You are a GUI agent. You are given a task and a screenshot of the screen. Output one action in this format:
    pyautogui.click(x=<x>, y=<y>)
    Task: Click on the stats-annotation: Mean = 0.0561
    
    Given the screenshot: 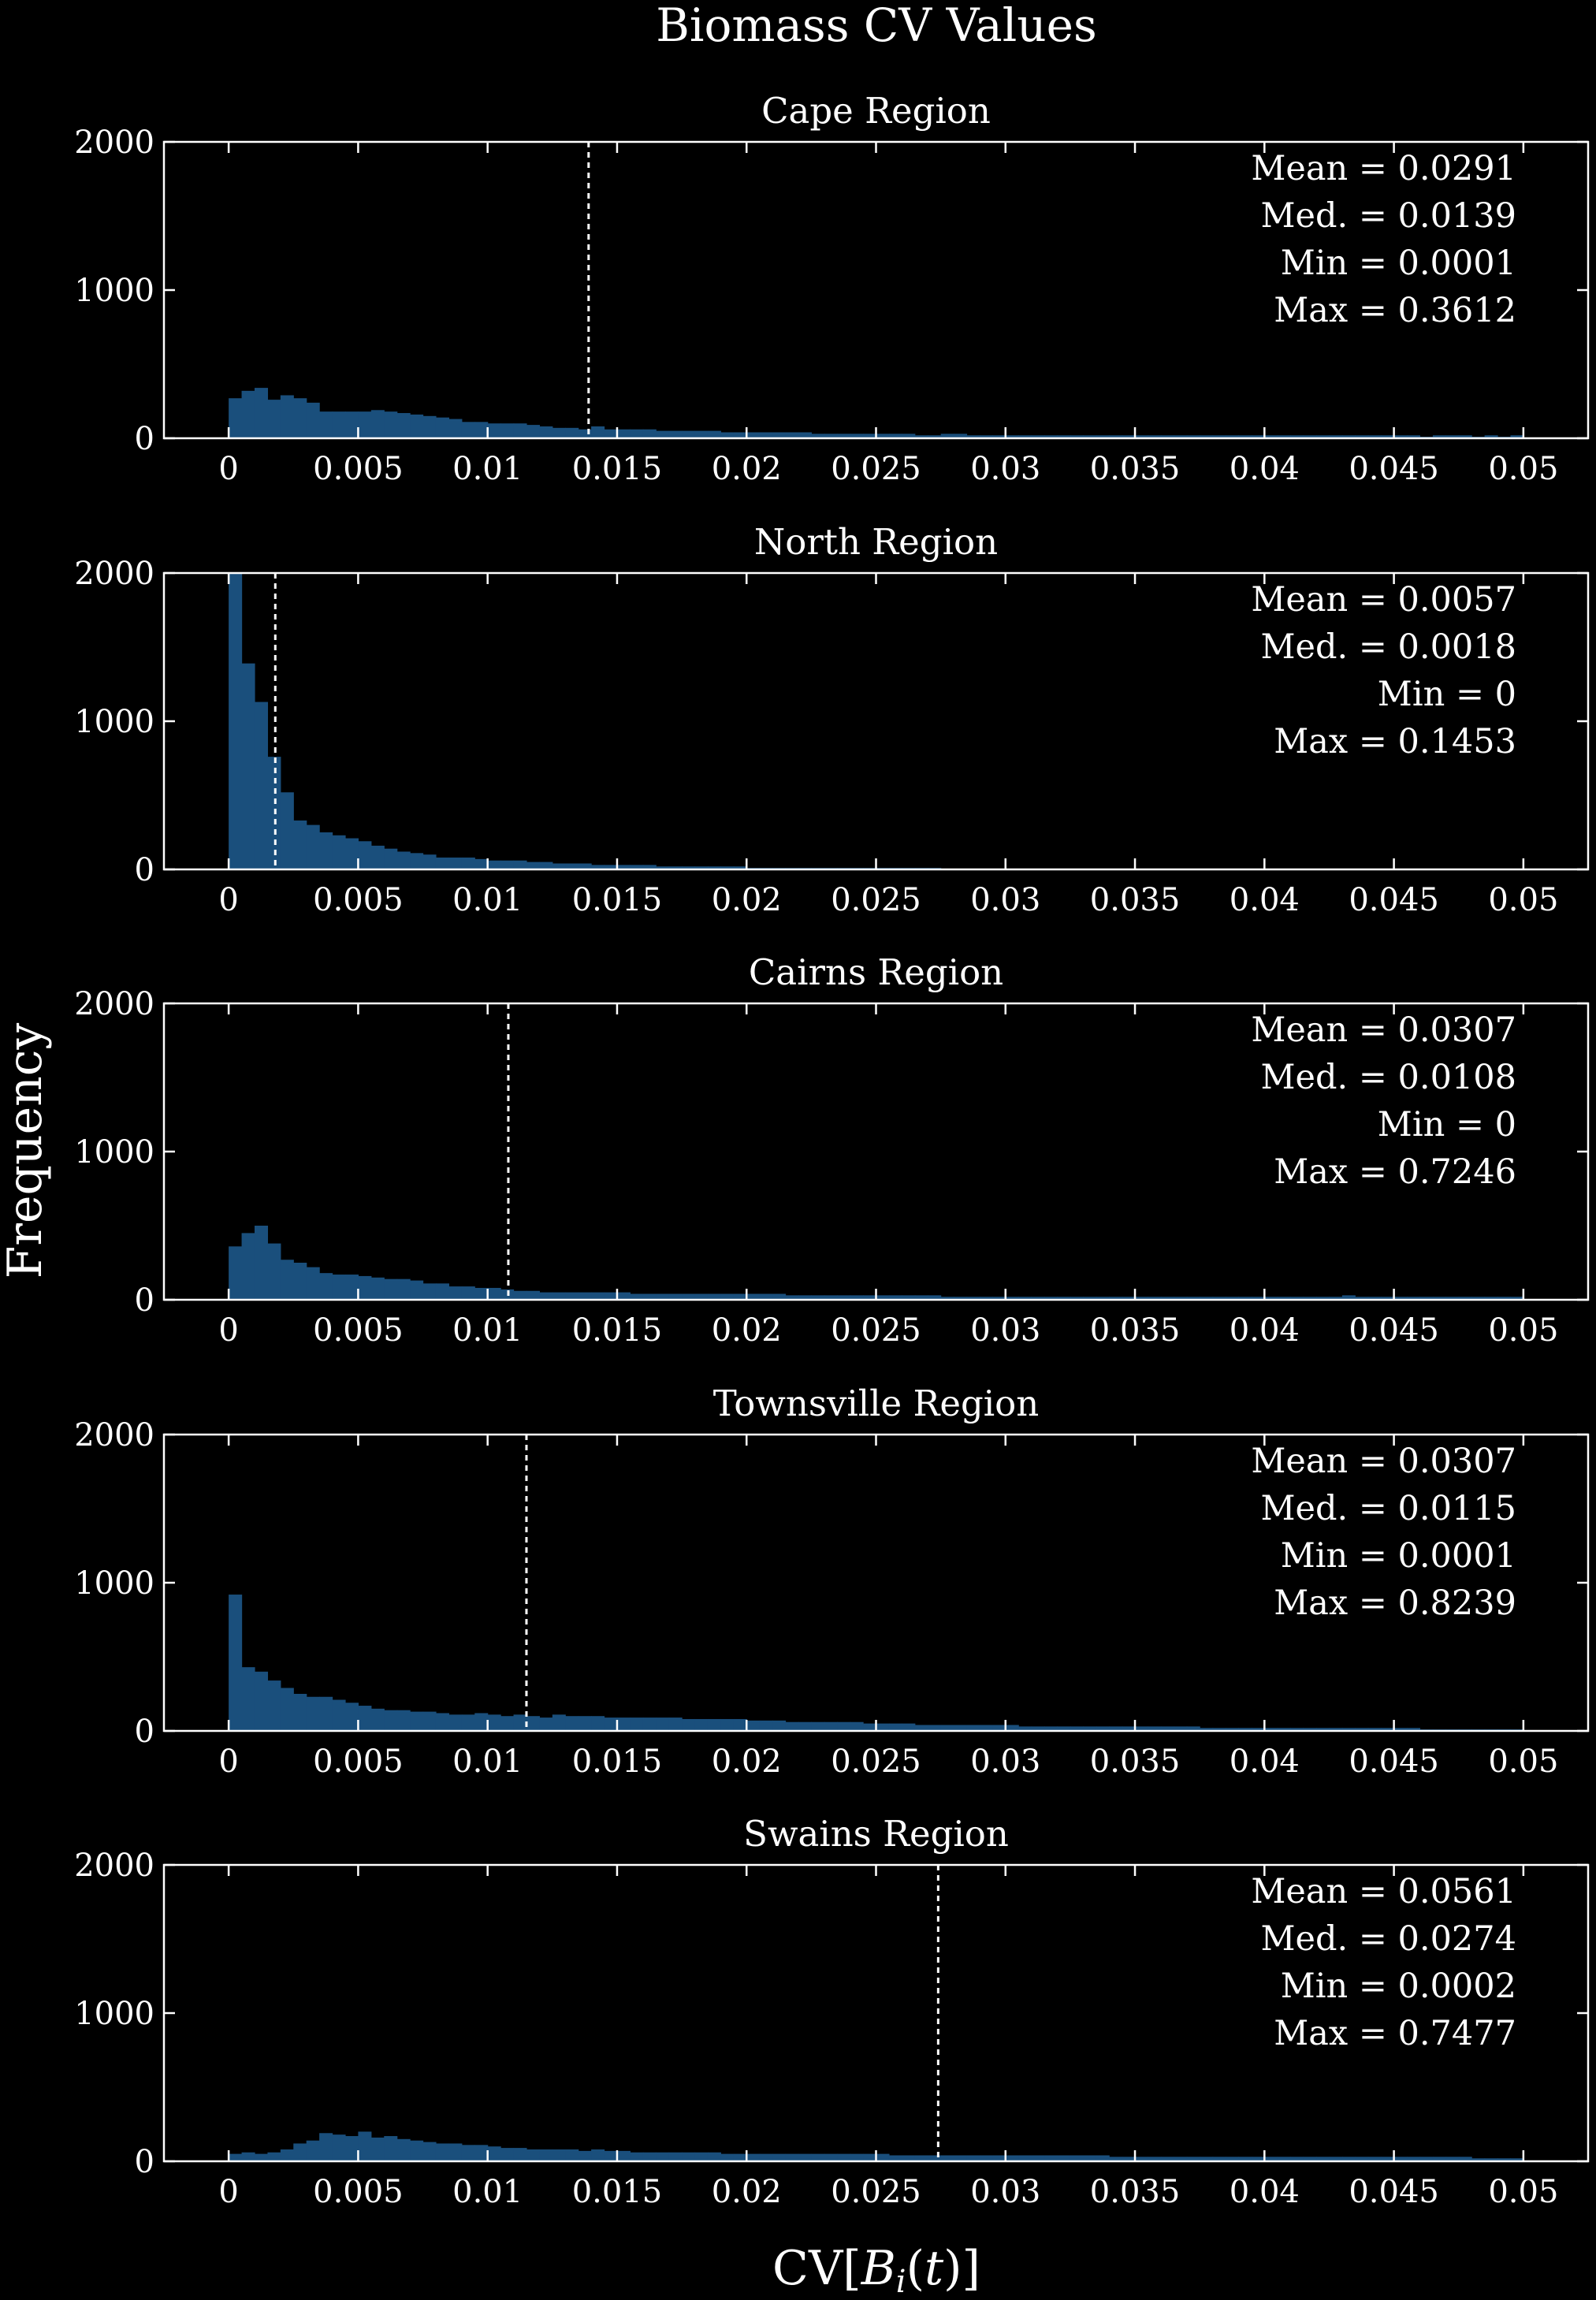 What is the action you would take?
    pyautogui.click(x=1384, y=1891)
    